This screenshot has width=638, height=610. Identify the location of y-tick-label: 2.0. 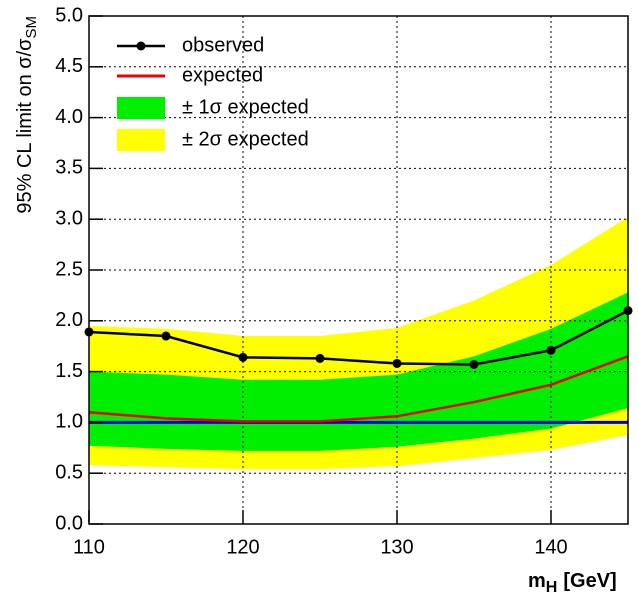
(69, 320).